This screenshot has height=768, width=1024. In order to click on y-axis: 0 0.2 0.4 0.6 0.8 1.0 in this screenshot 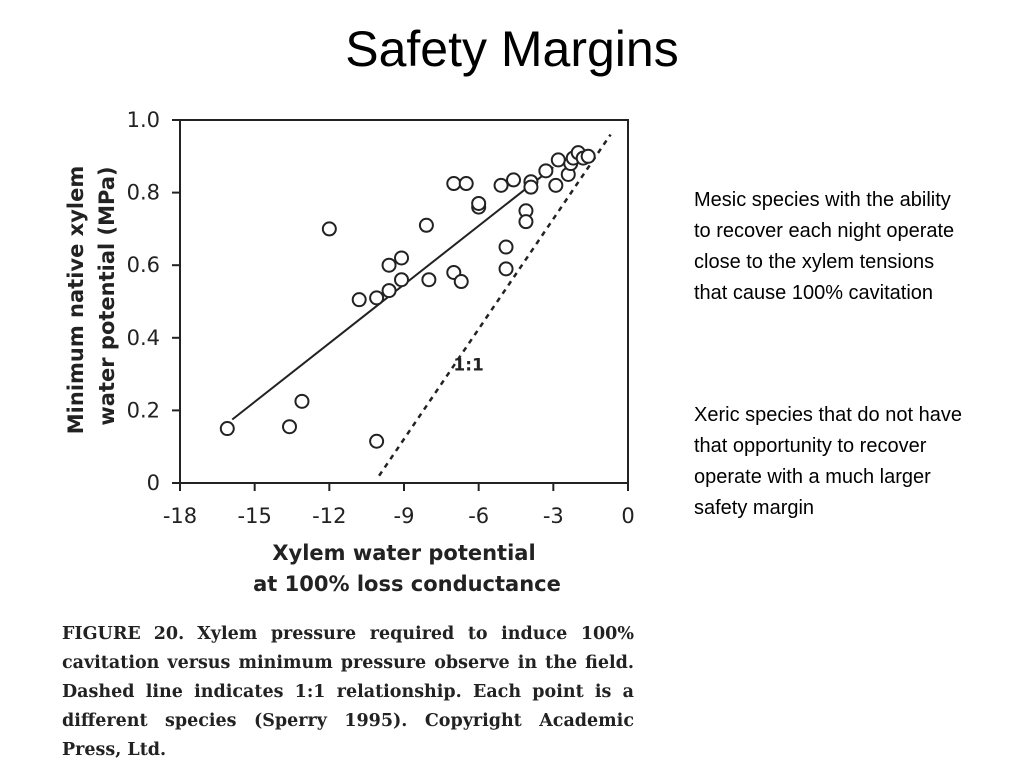, I will do `click(153, 301)`.